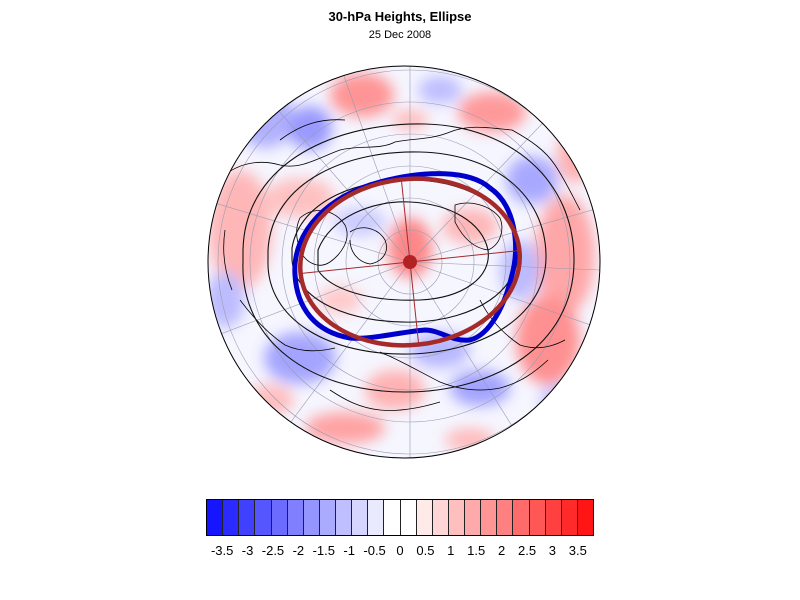 This screenshot has height=600, width=800. I want to click on colorbar-tick-label: 2, so click(501, 550).